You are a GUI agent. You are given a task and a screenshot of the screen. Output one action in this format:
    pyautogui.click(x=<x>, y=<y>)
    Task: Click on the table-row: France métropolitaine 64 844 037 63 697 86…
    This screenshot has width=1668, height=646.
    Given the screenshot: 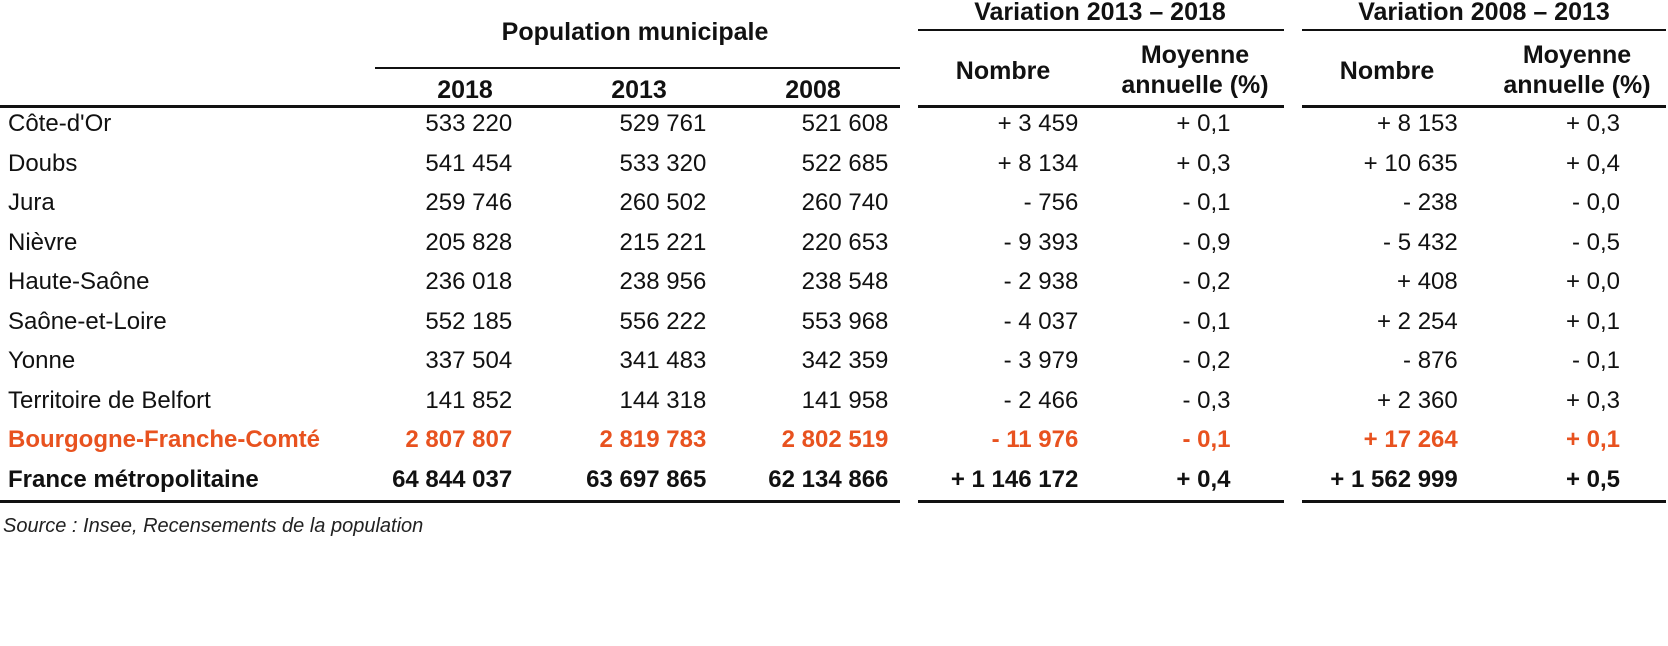 What is the action you would take?
    pyautogui.click(x=834, y=480)
    